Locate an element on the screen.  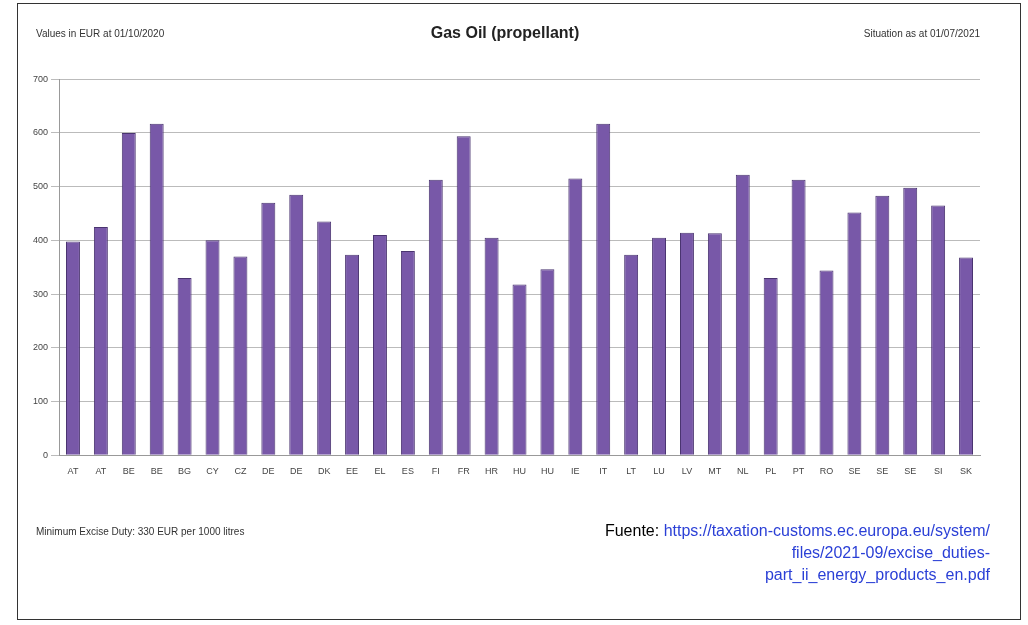
x-tick-label: HR is located at coordinates (492, 471).